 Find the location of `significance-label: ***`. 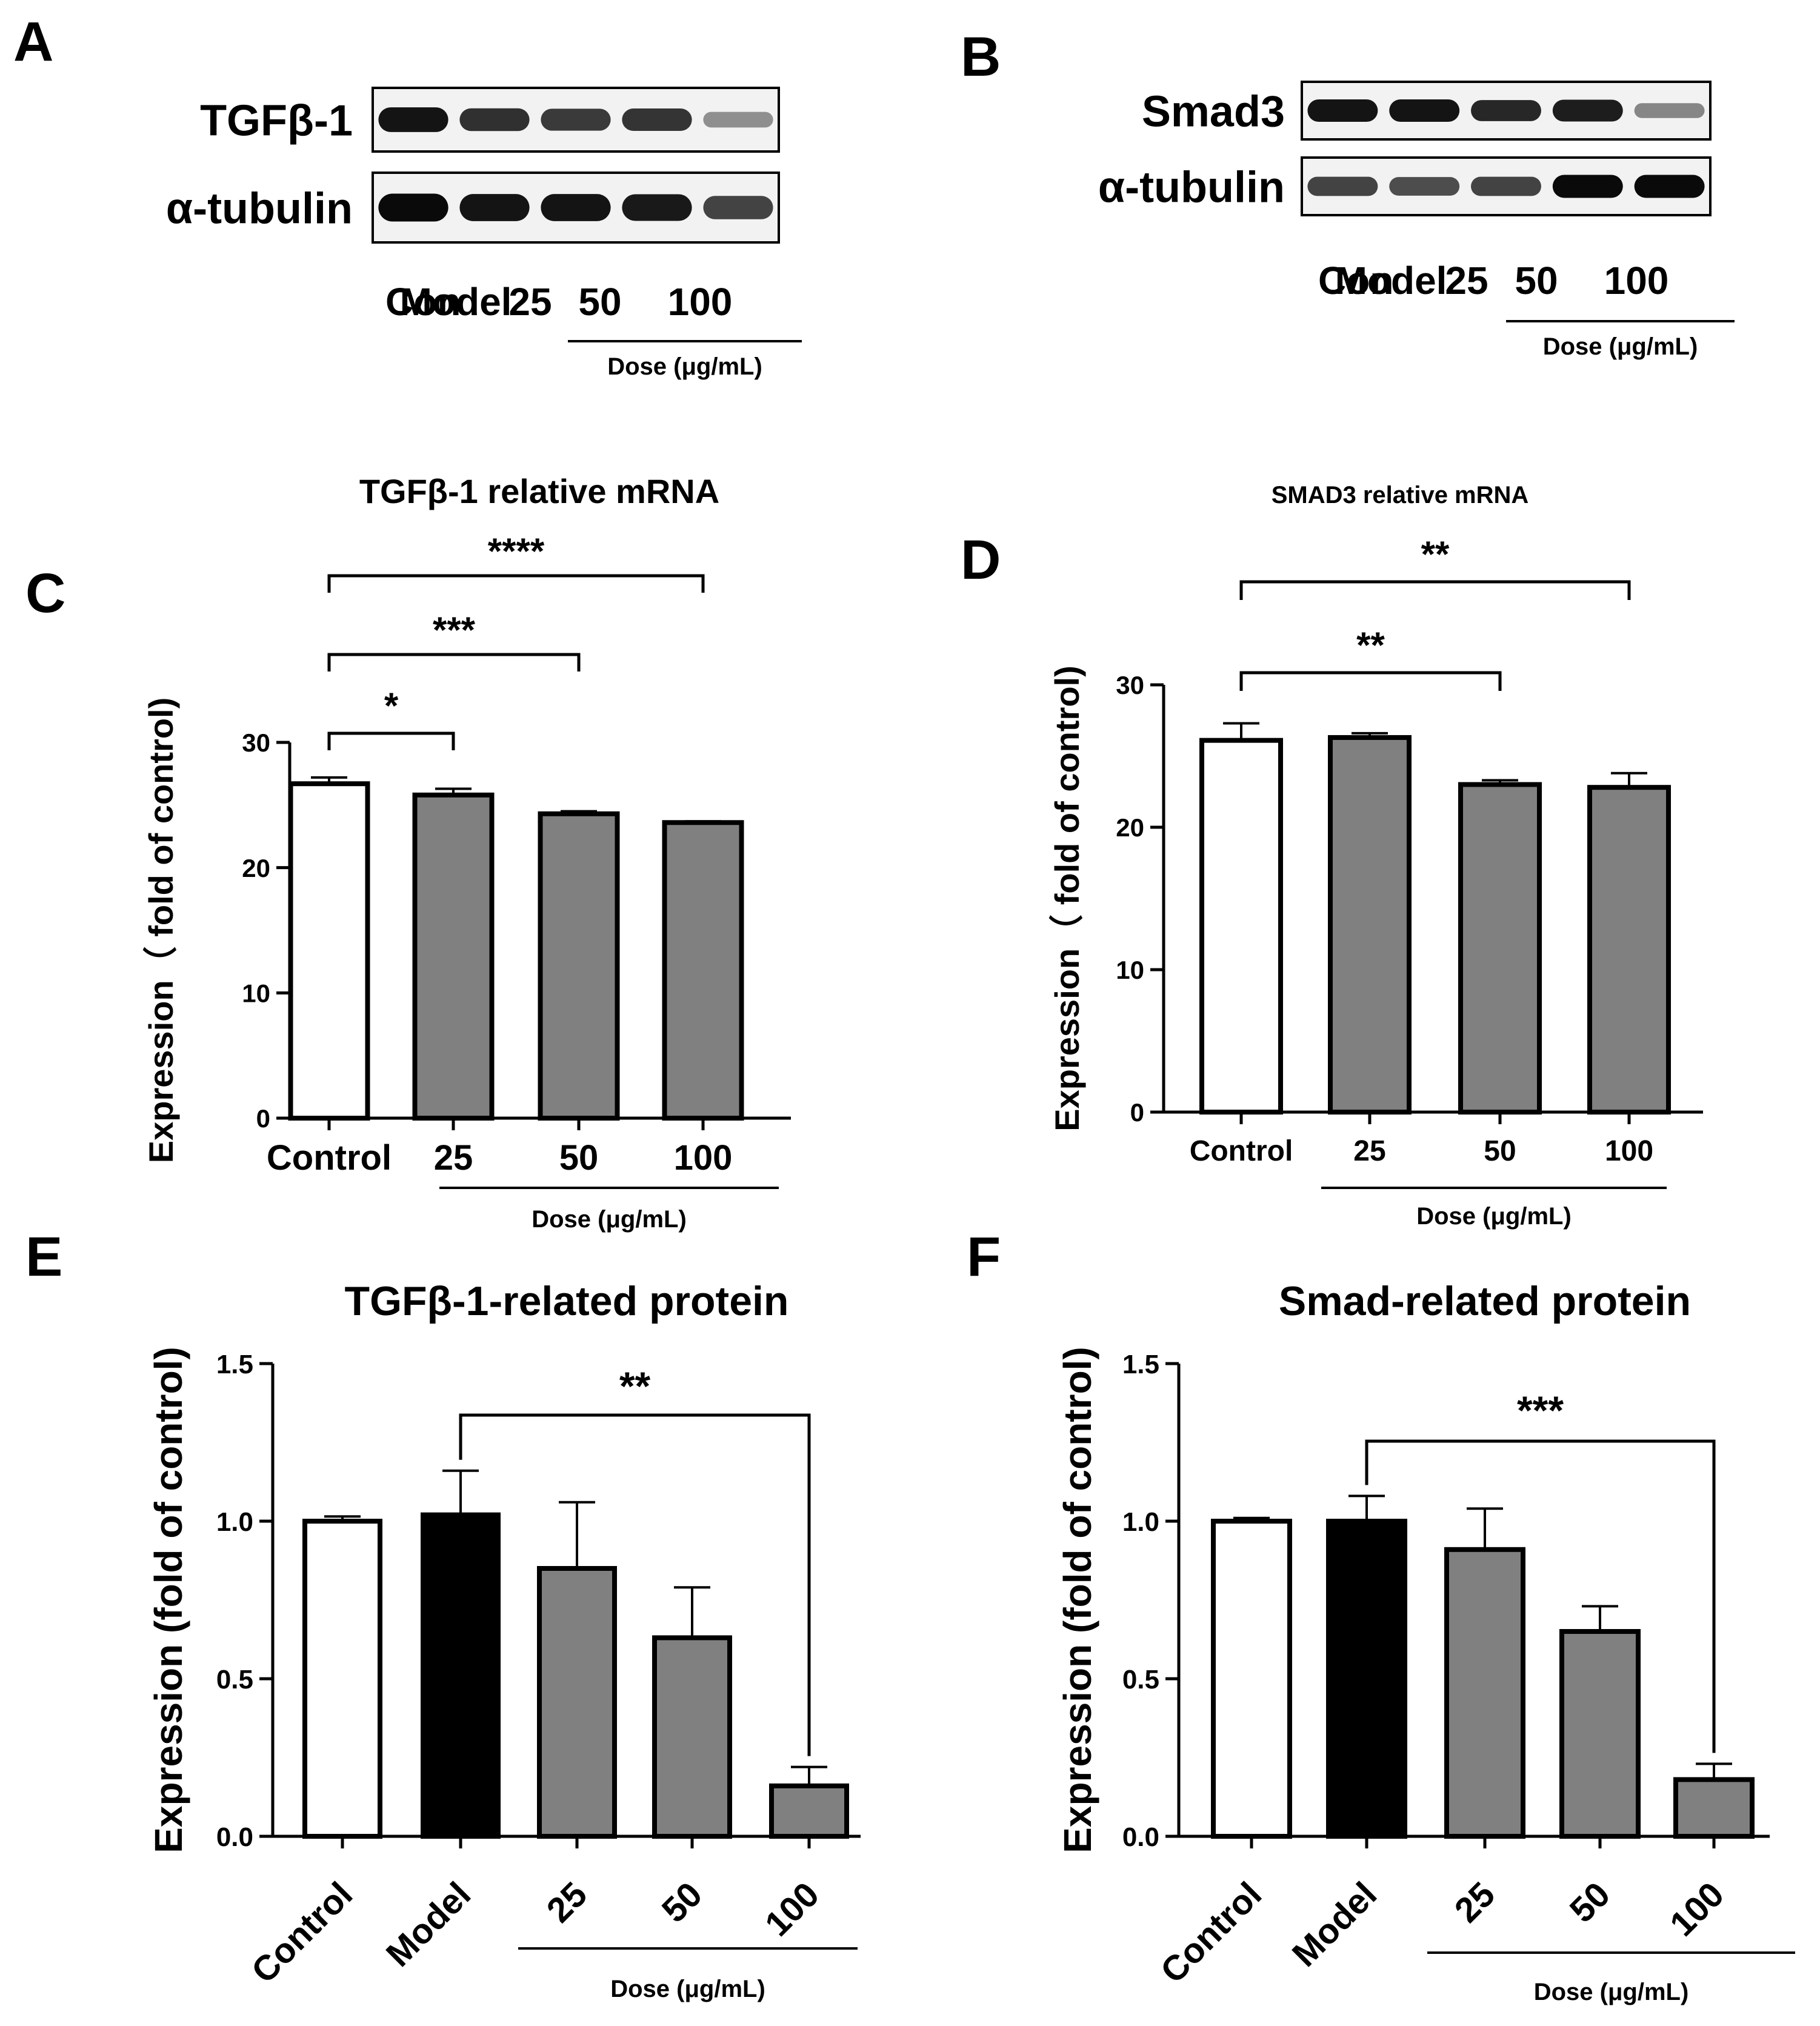

significance-label: *** is located at coordinates (1540, 1410).